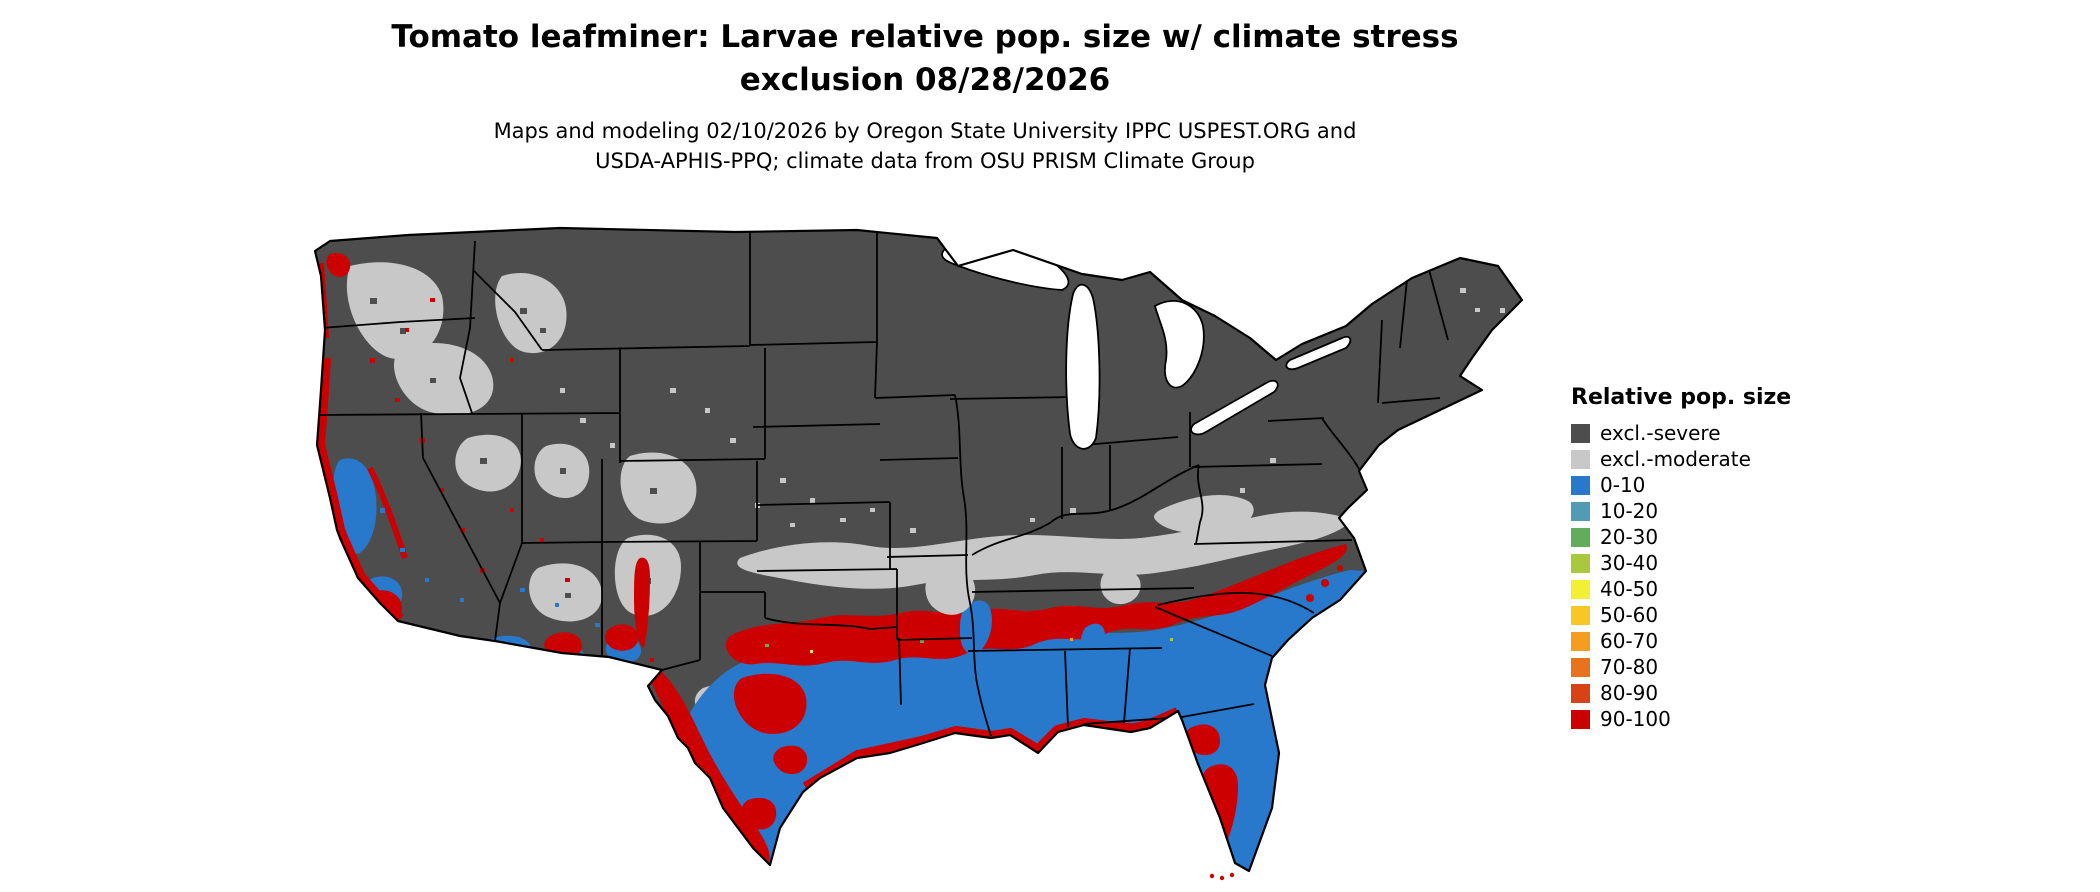 The width and height of the screenshot is (2100, 892). Describe the element at coordinates (1179, 344) in the screenshot. I see `lake-huron` at that location.